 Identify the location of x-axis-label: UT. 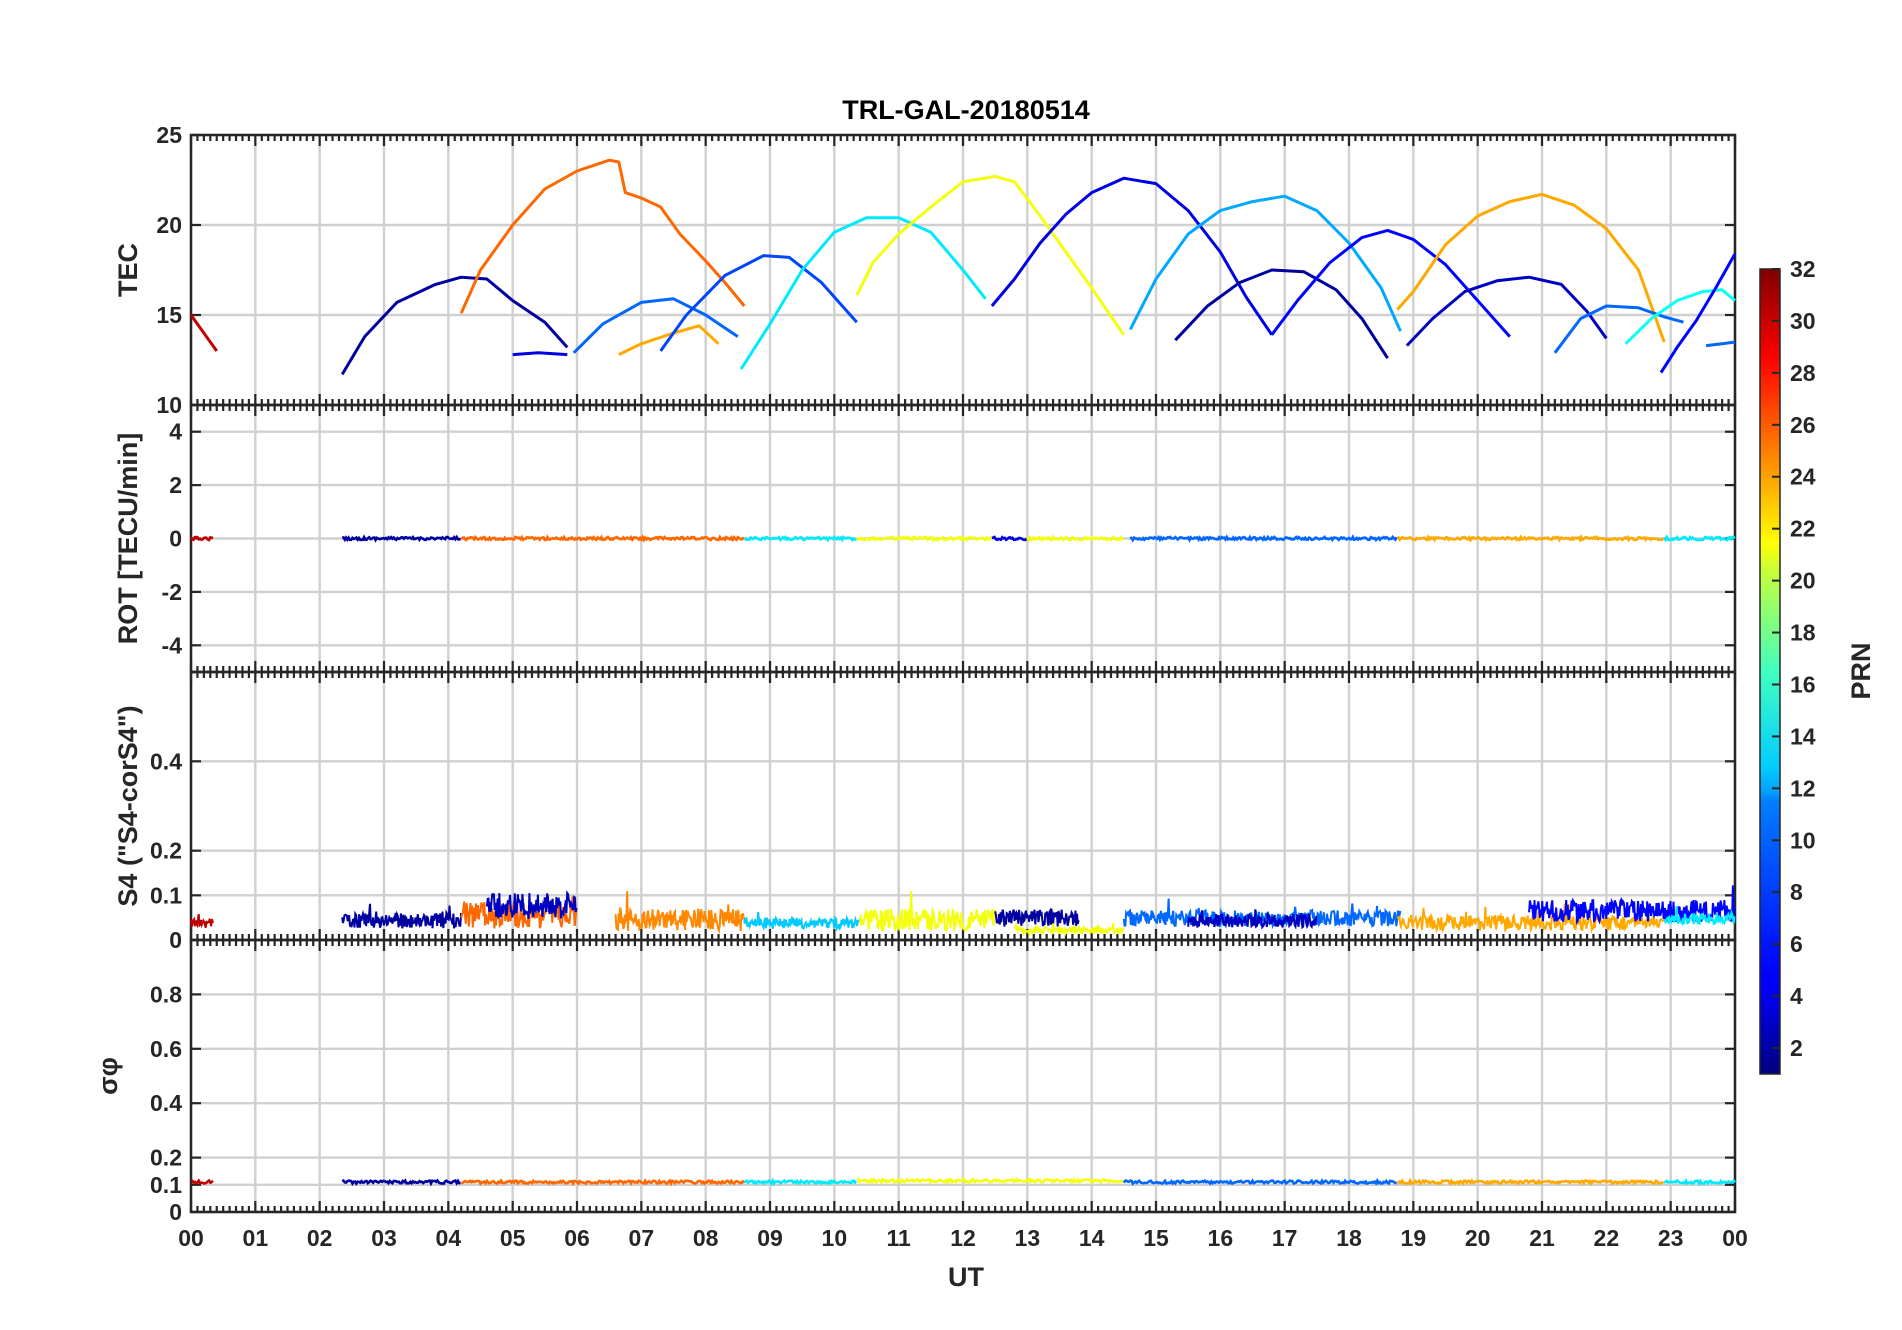
(966, 1277).